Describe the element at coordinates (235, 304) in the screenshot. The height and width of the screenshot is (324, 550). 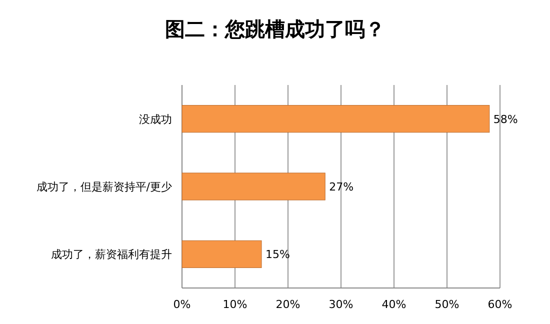
I see `x-tick-label: 10%` at that location.